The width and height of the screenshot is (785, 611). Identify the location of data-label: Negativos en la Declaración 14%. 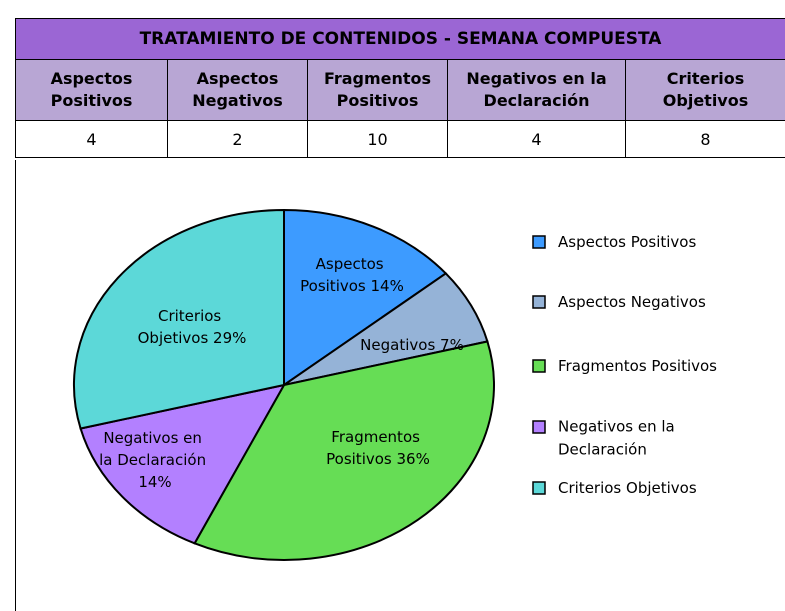
(155, 460).